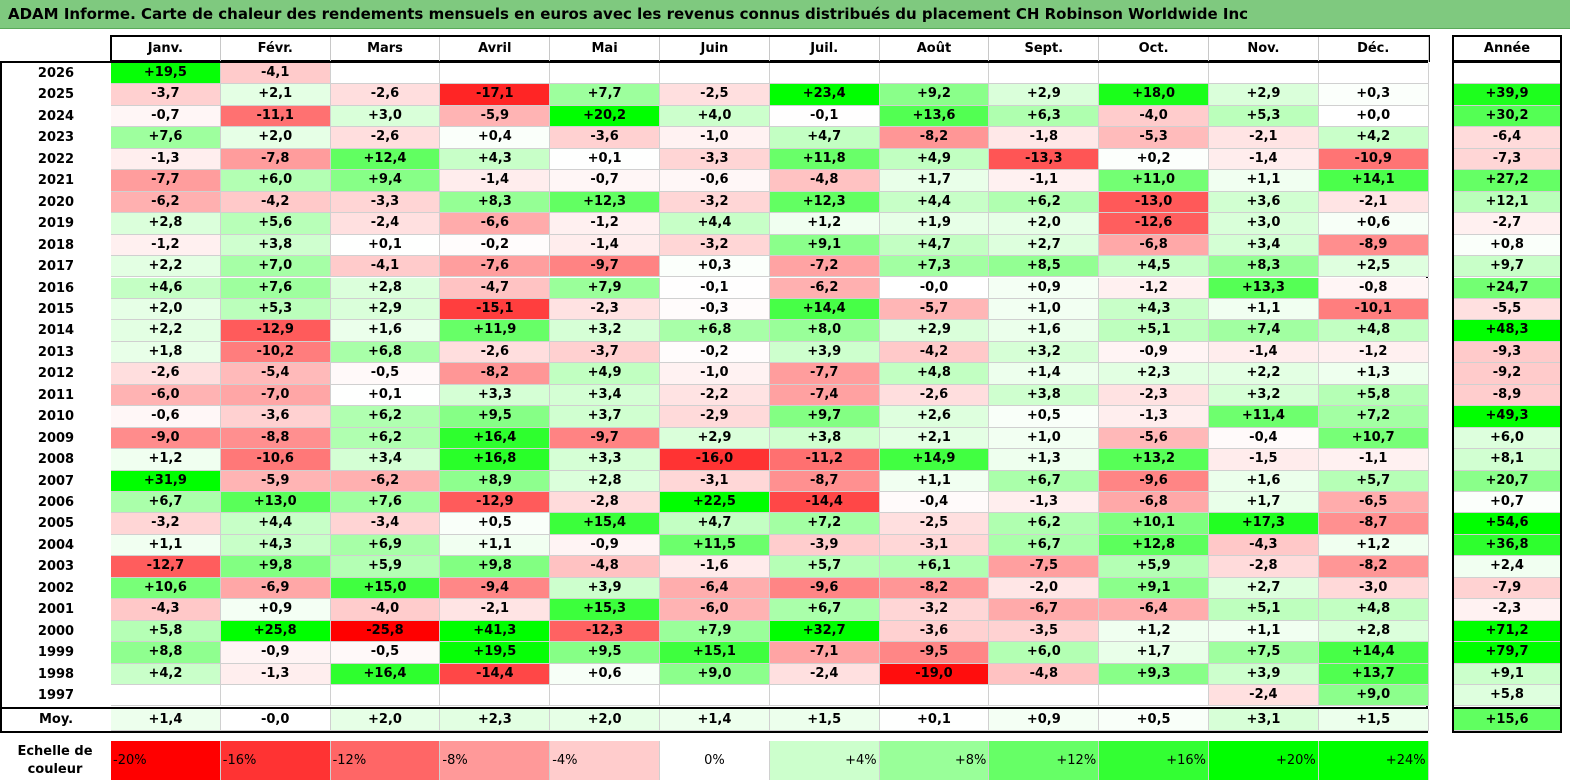 This screenshot has height=783, width=1570. Describe the element at coordinates (1154, 352) in the screenshot. I see `heatmap-cell: -0,9` at that location.